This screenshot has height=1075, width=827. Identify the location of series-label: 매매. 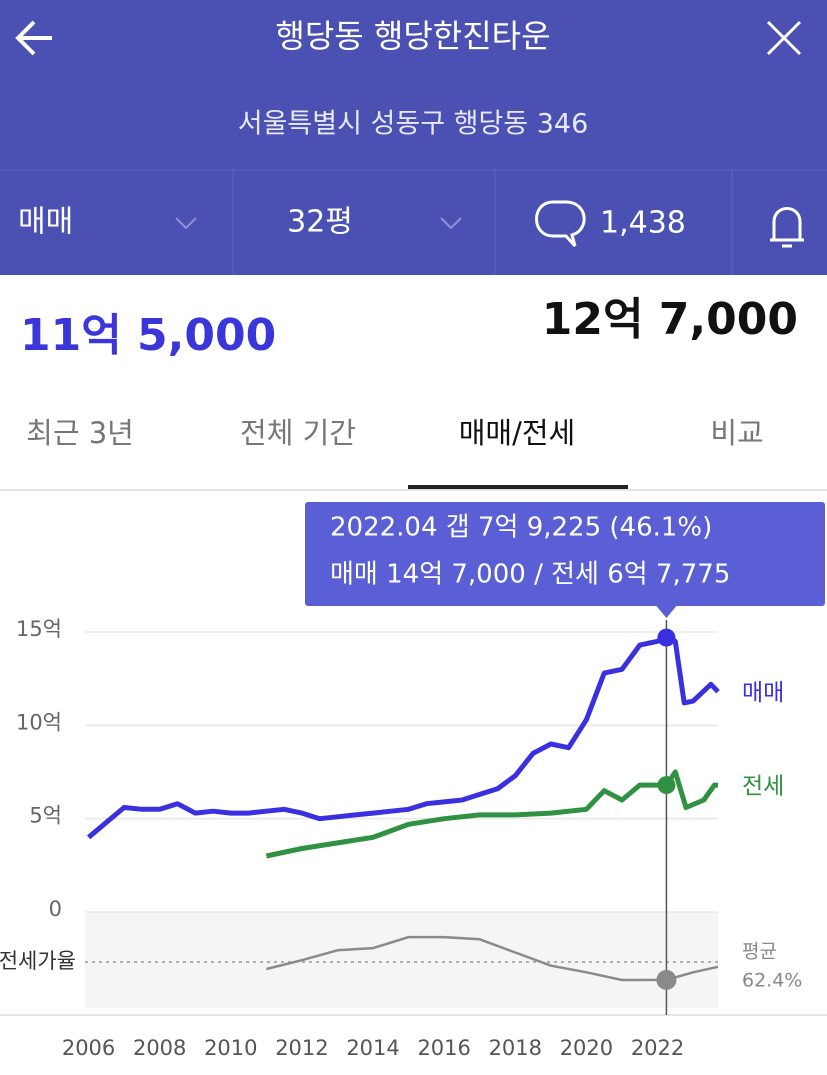
(763, 693).